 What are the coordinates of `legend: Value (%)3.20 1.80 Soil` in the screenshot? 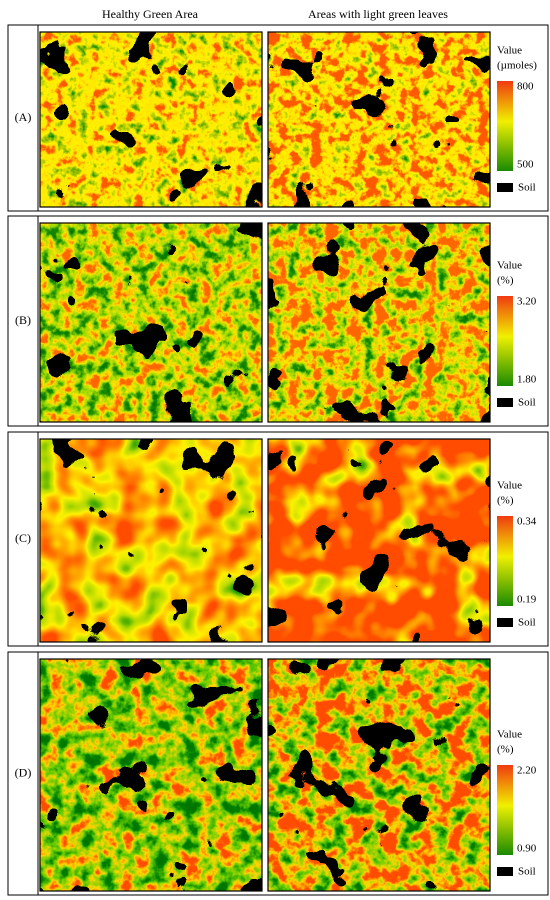 It's located at (517, 334).